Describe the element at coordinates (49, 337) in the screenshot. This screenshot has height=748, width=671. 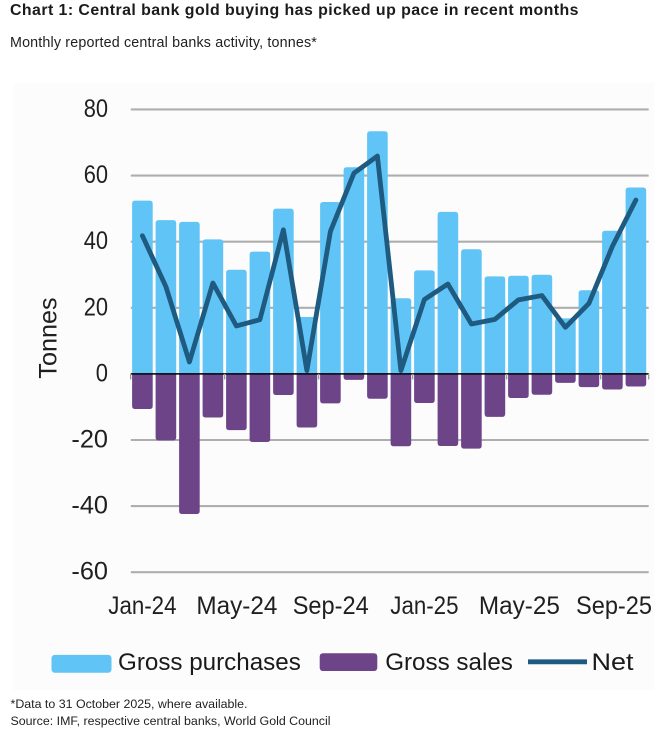
I see `svg-text: Tonnes` at that location.